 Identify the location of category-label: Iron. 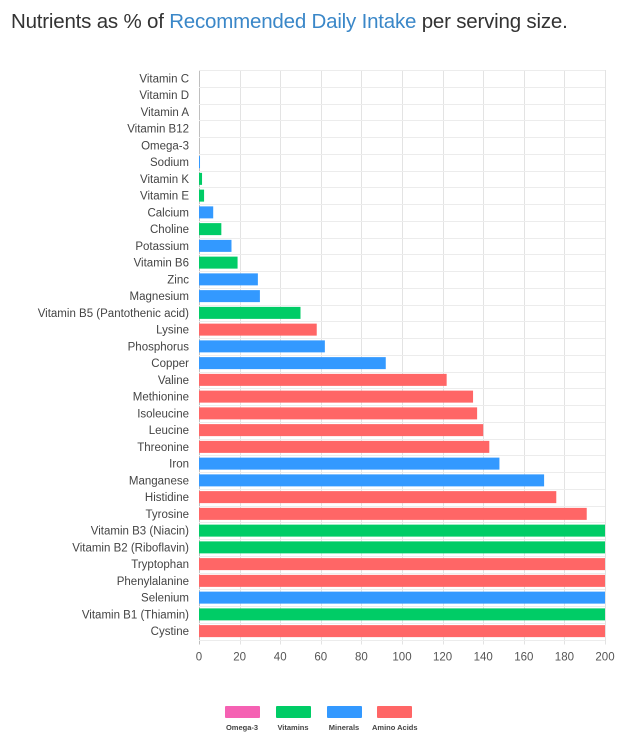
(179, 465).